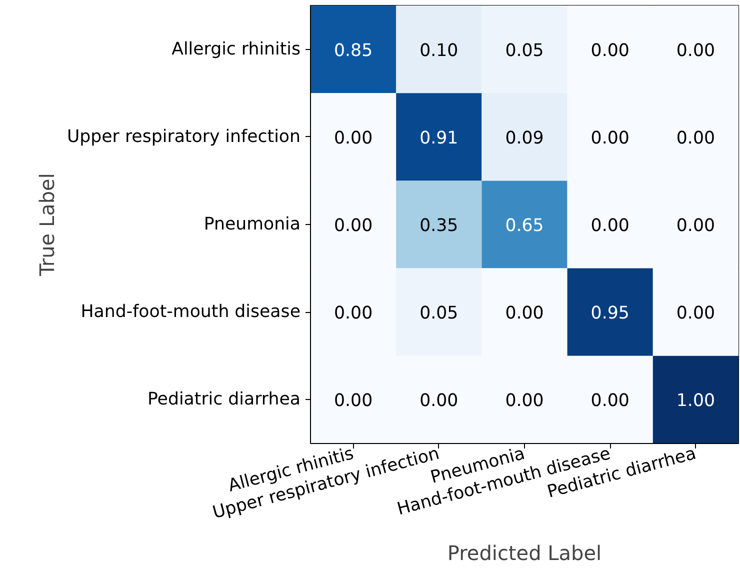  Describe the element at coordinates (696, 401) in the screenshot. I see `data-label: 1.00` at that location.